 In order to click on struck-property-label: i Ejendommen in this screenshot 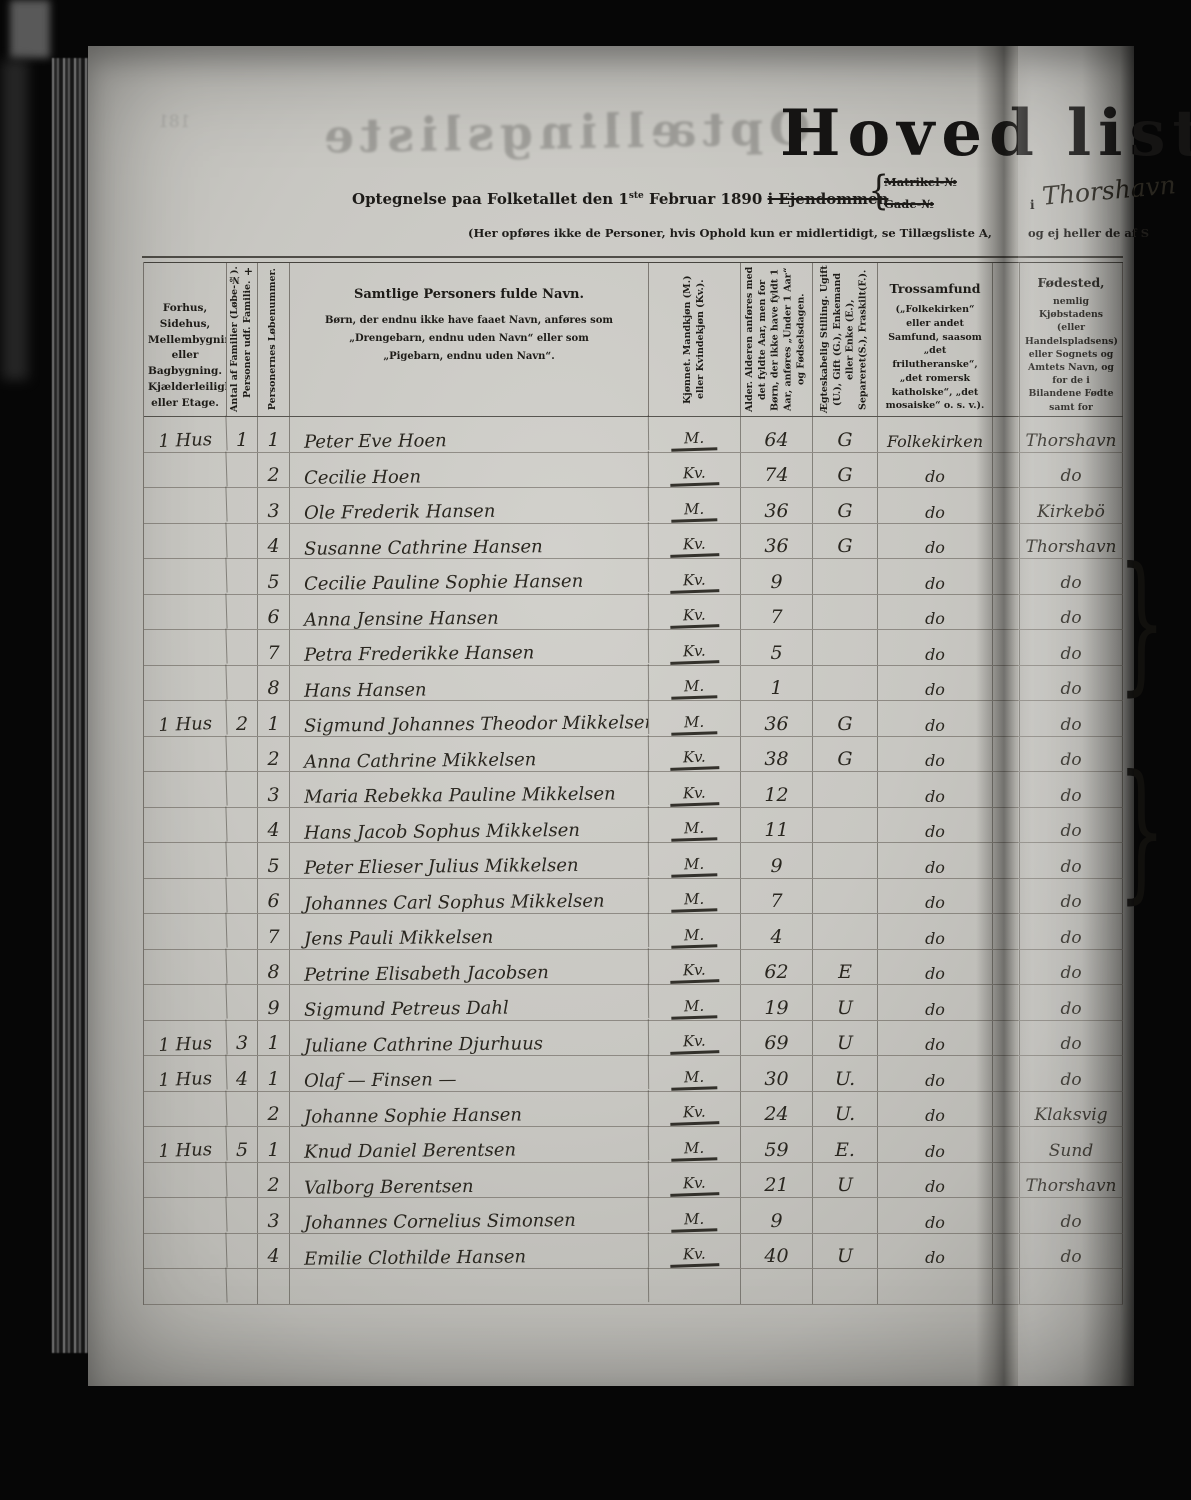, I will do `click(828, 199)`.